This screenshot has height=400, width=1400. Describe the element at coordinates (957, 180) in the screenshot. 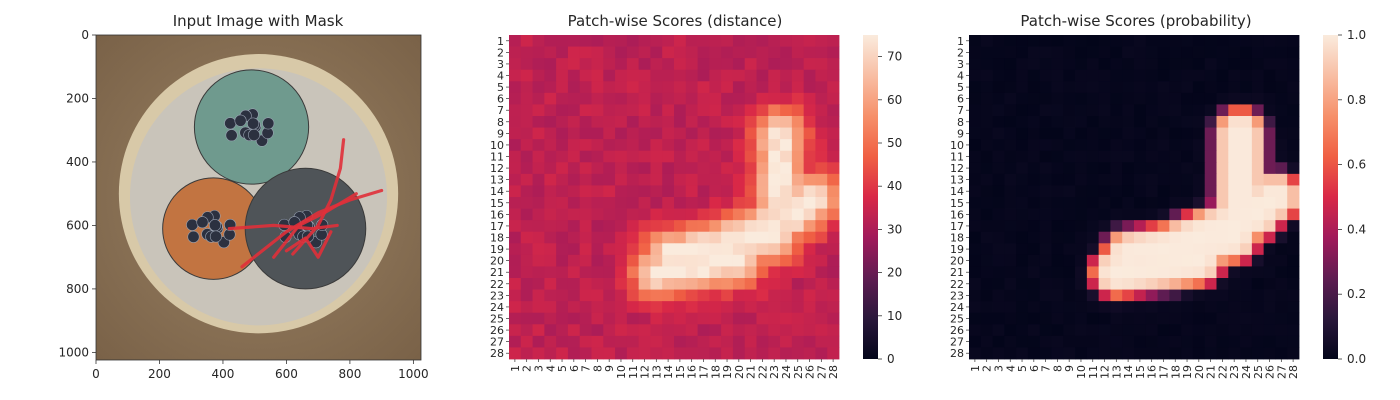

I see `y-tick-label: 13` at that location.